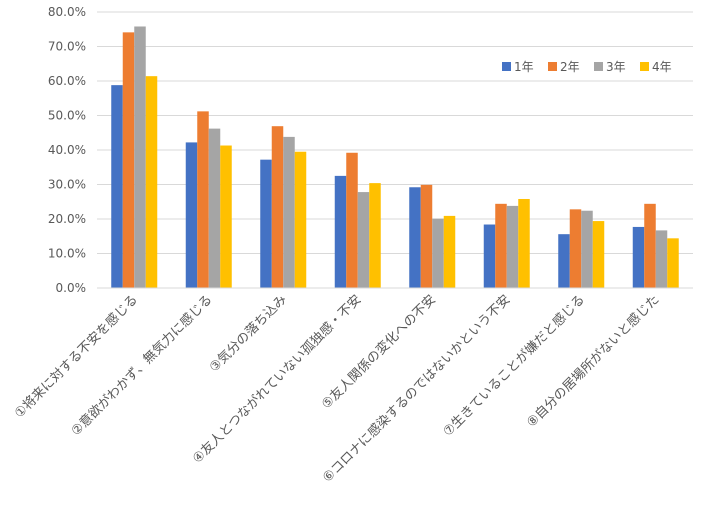 This screenshot has height=515, width=709. Describe the element at coordinates (449, 251) in the screenshot. I see `bar-4年-5` at that location.